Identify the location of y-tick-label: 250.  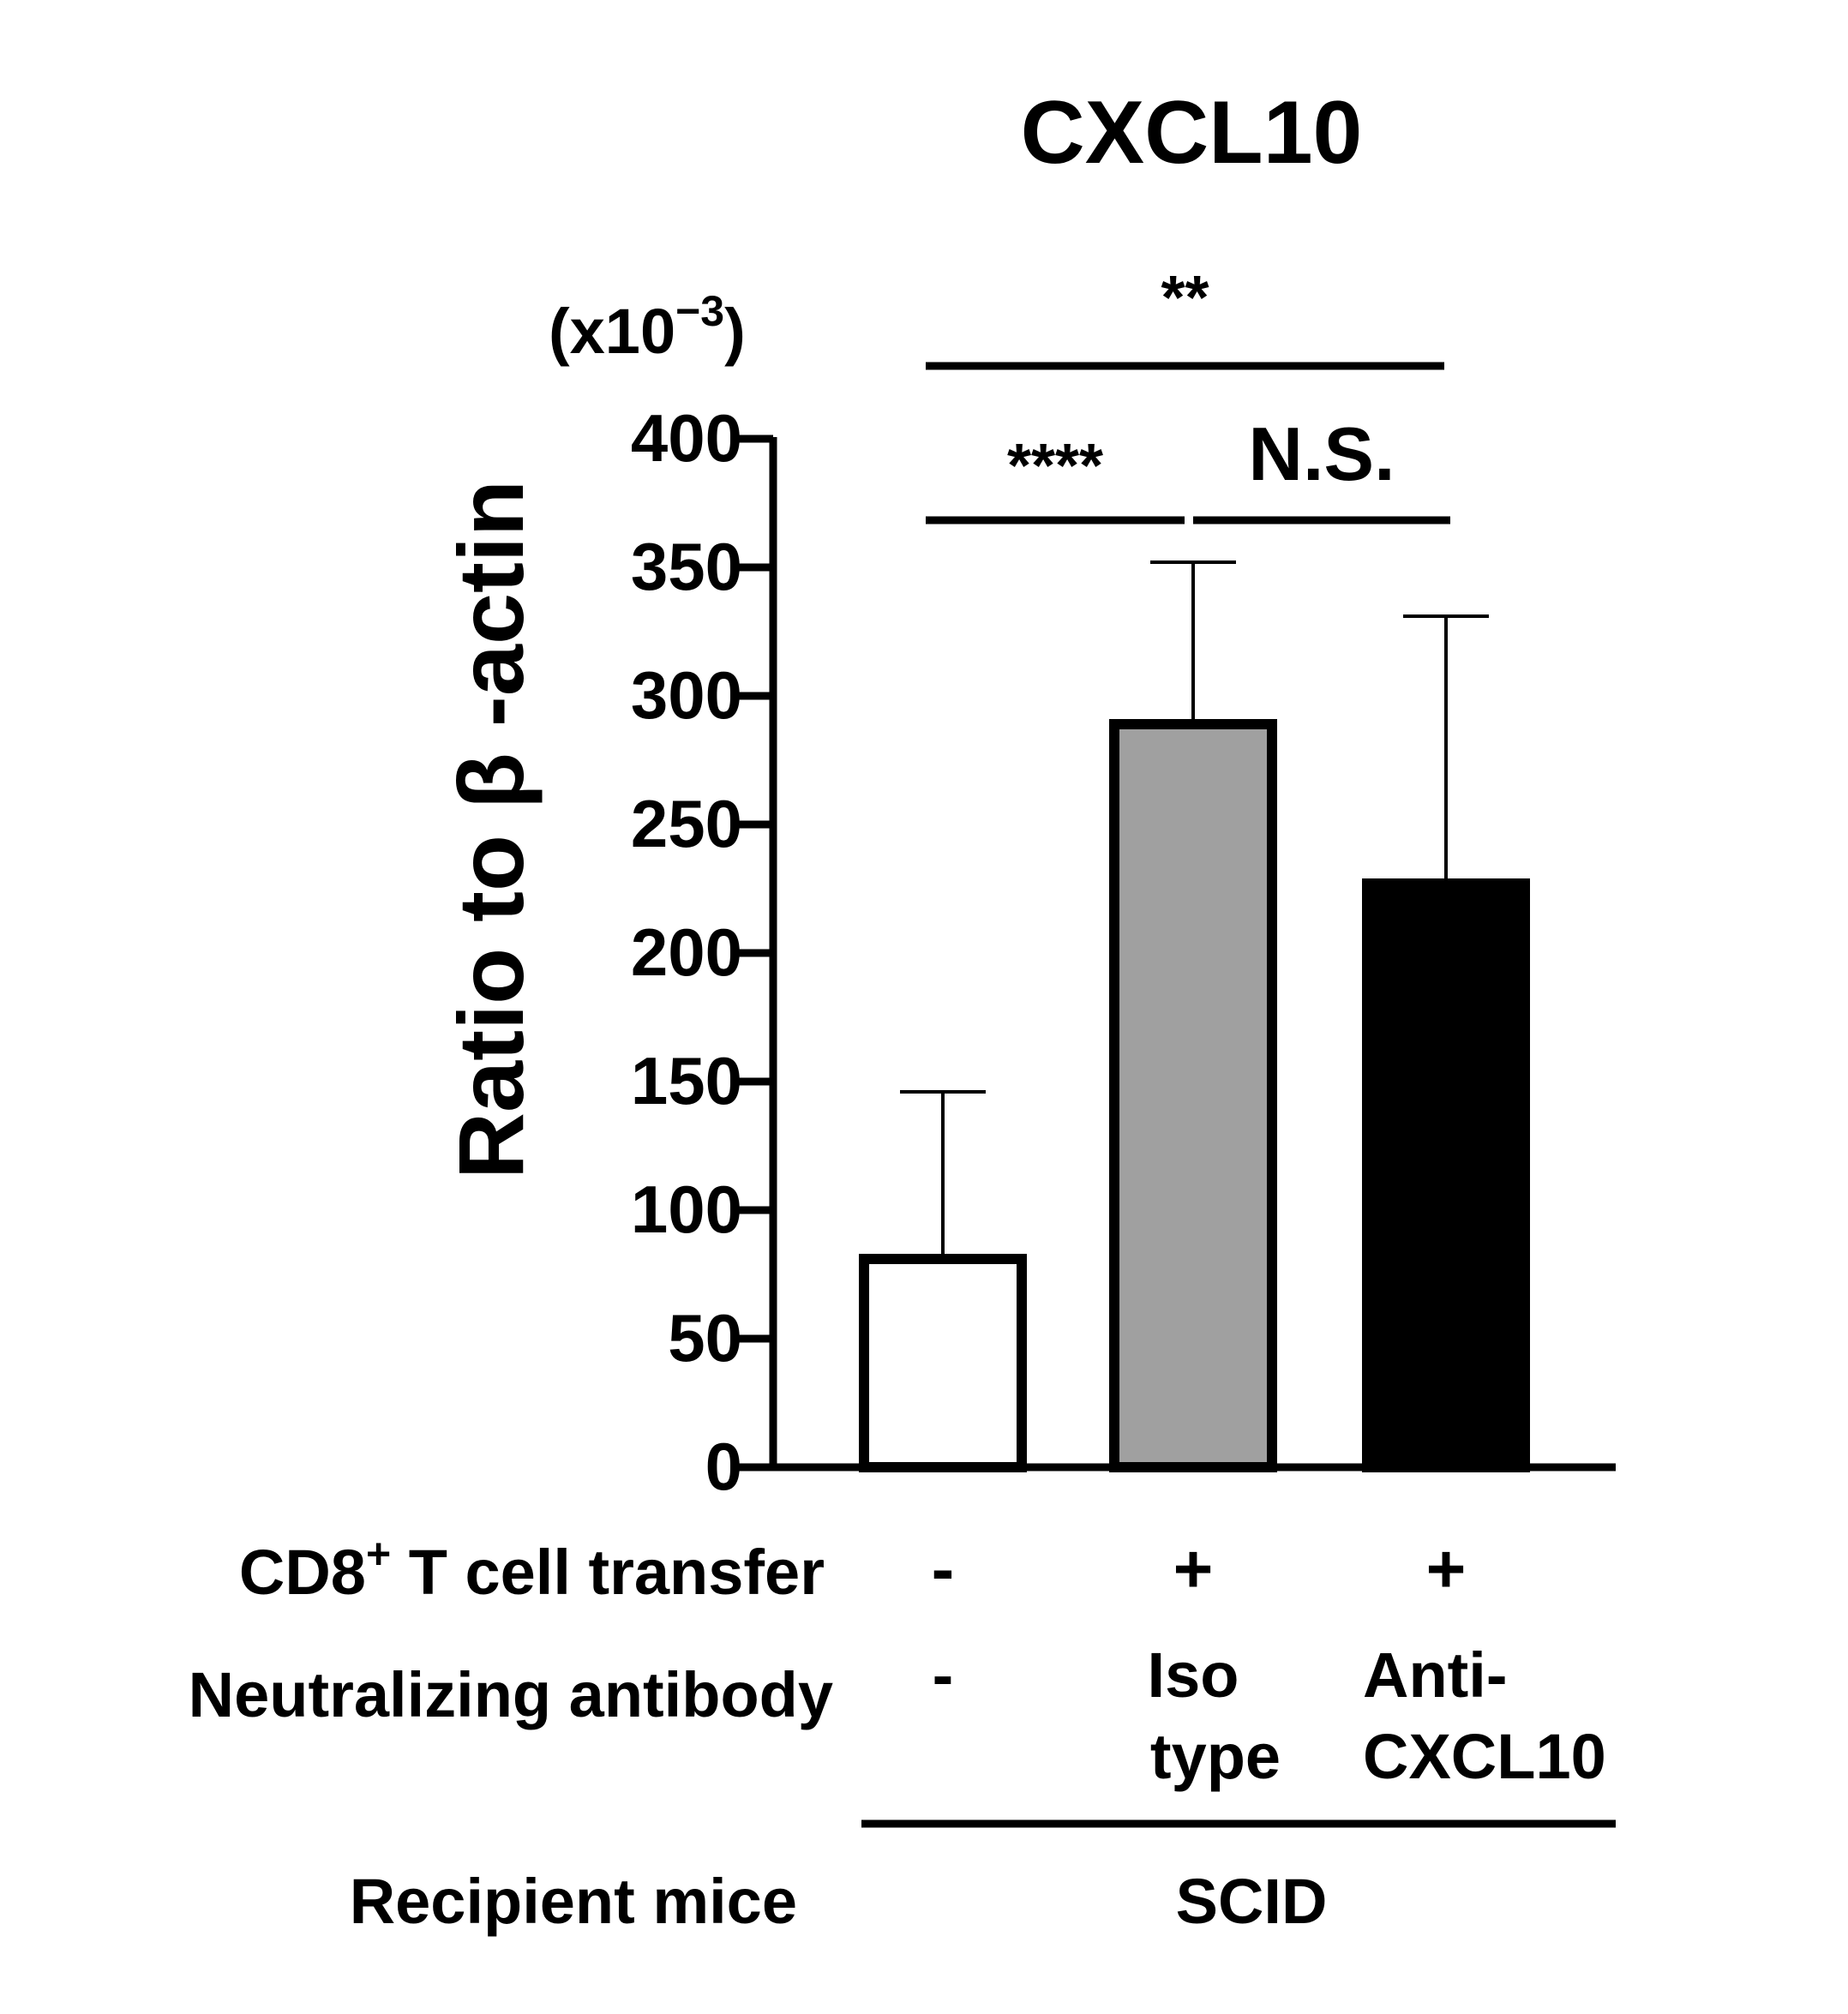
(686, 823).